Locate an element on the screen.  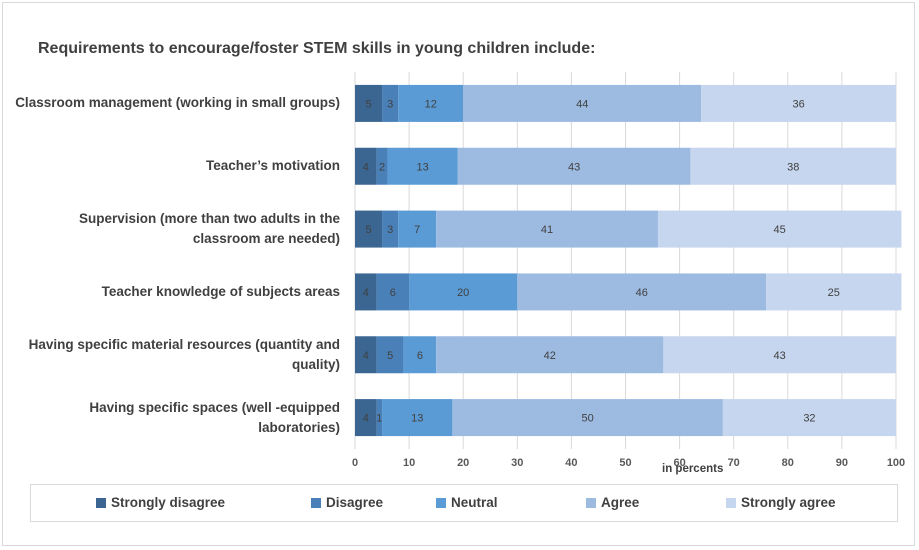
data-label: 32 is located at coordinates (809, 419).